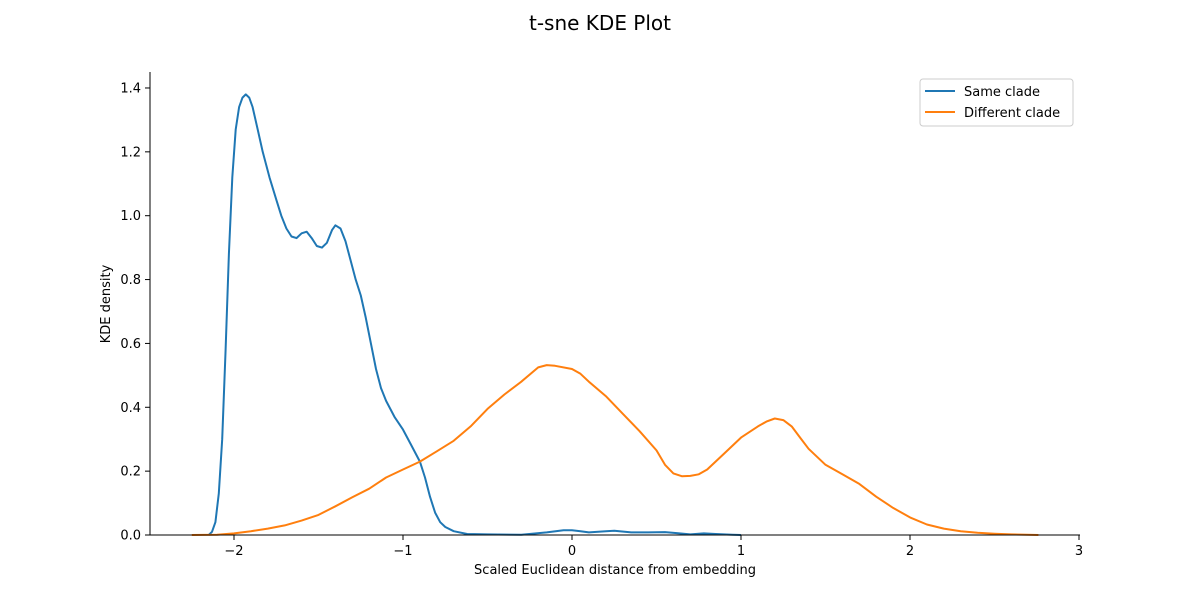  I want to click on y-tick-label: 0.4, so click(130, 408).